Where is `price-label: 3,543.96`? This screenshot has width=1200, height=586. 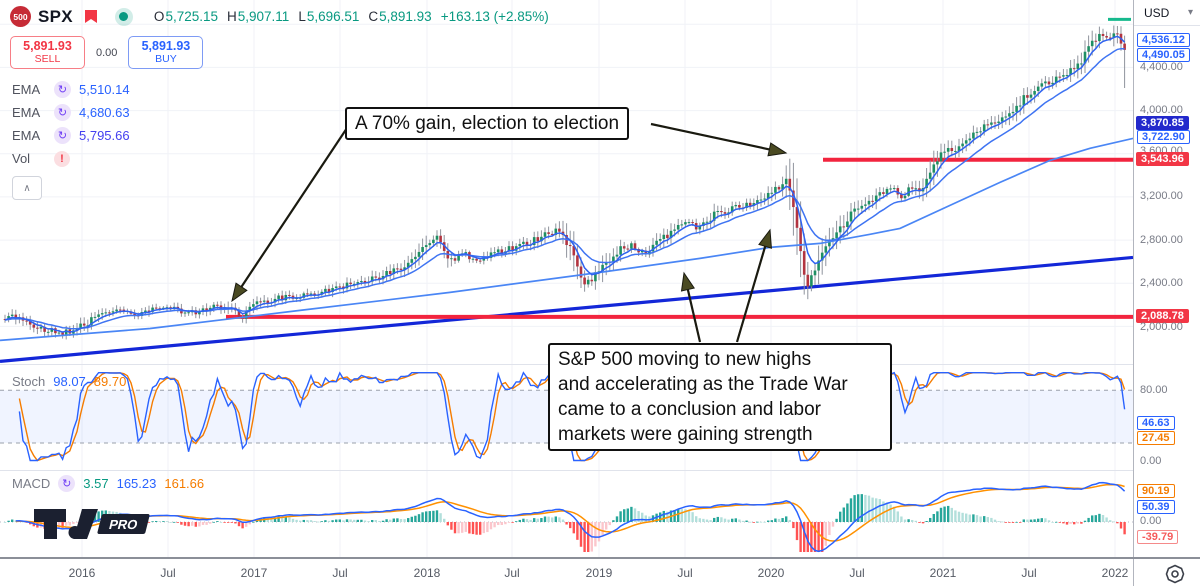
price-label: 3,543.96 is located at coordinates (1162, 159).